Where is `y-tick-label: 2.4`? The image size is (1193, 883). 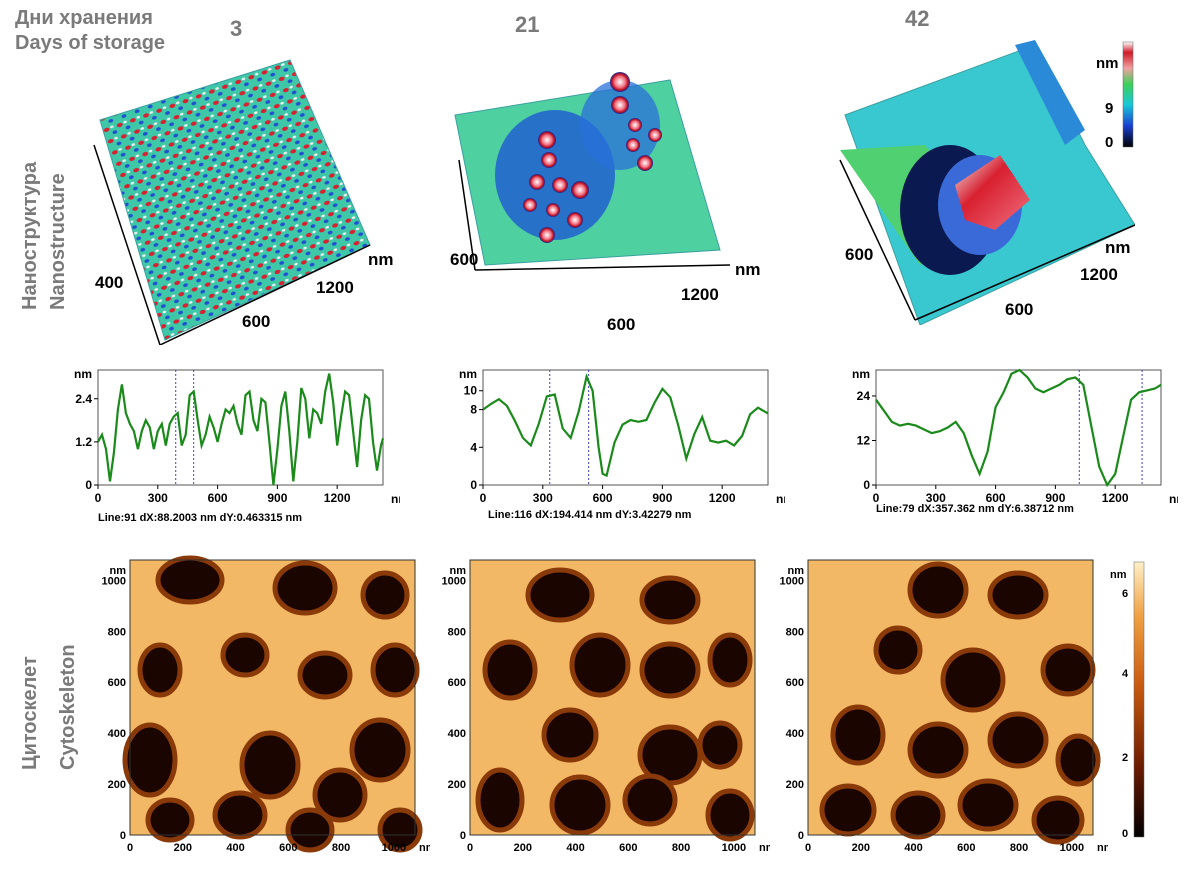
y-tick-label: 2.4 is located at coordinates (83, 399).